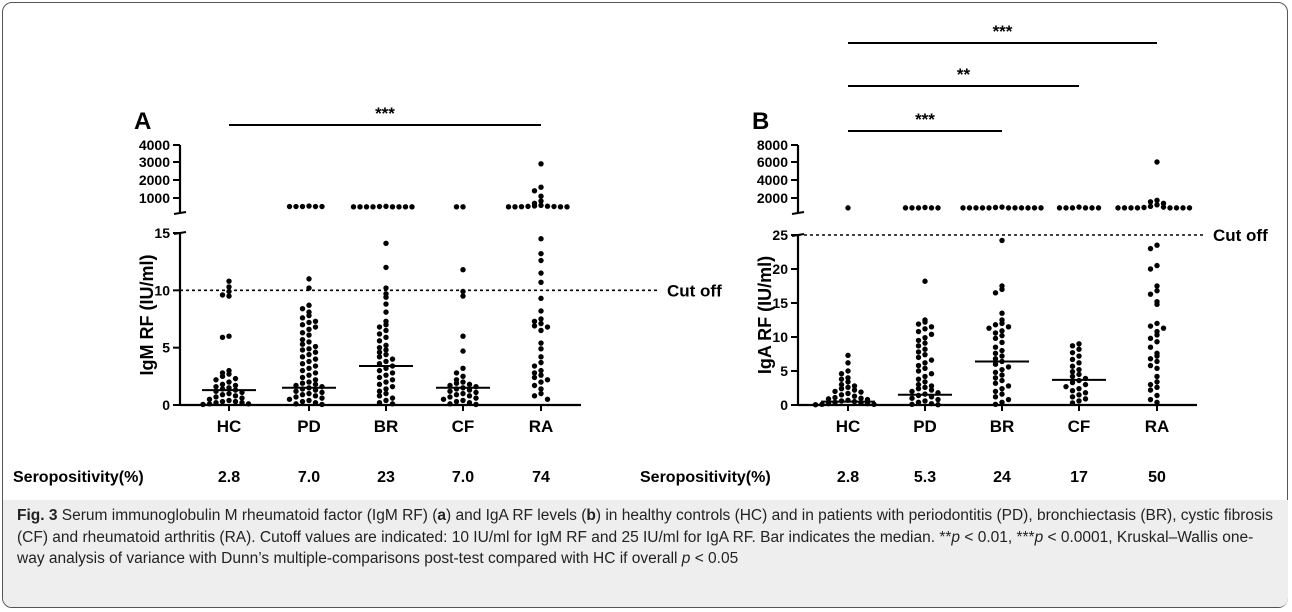 The height and width of the screenshot is (612, 1292). What do you see at coordinates (686, 558) in the screenshot?
I see `caption-p-3: p` at bounding box center [686, 558].